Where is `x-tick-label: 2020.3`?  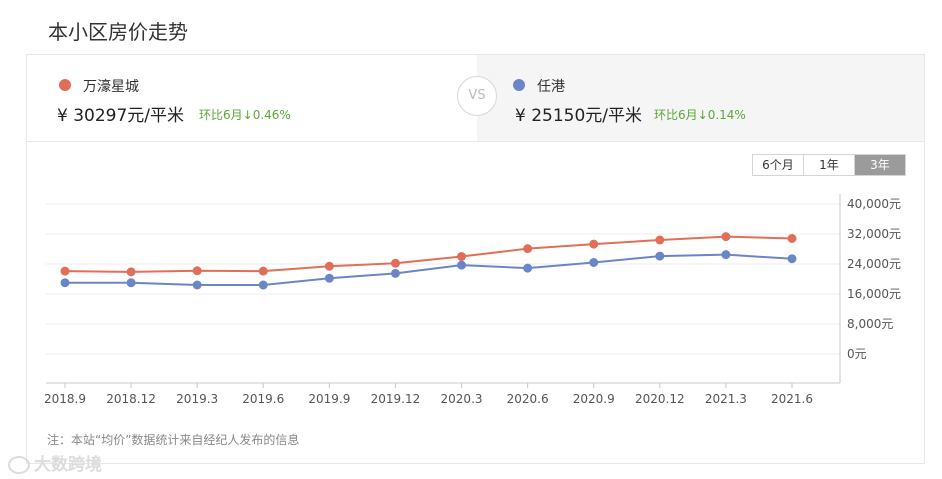
x-tick-label: 2020.3 is located at coordinates (462, 399).